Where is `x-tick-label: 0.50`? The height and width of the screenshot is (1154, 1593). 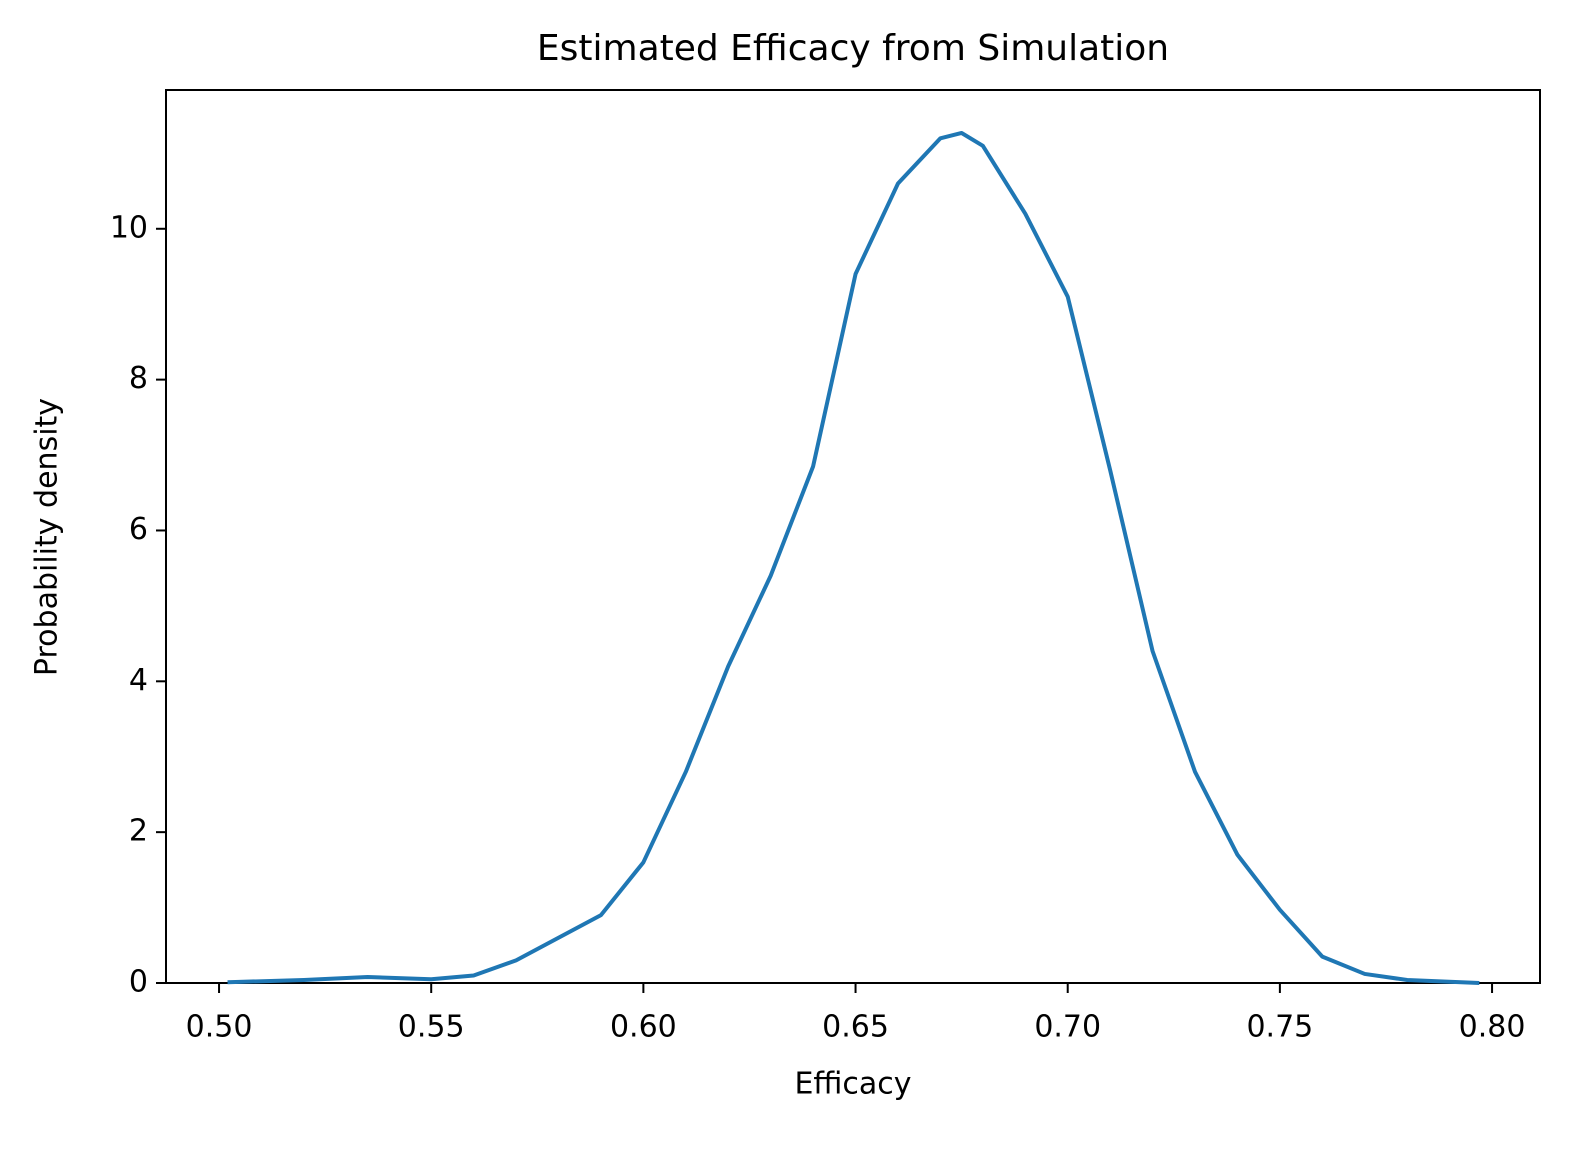 x-tick-label: 0.50 is located at coordinates (219, 1027).